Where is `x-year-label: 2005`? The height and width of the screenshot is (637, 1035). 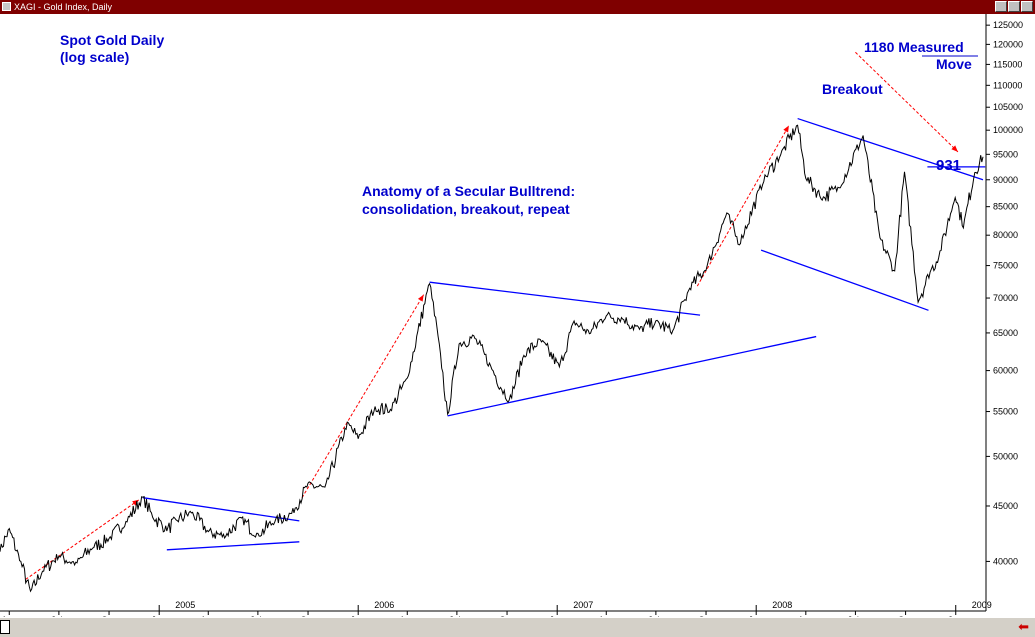
x-year-label: 2005 is located at coordinates (185, 605).